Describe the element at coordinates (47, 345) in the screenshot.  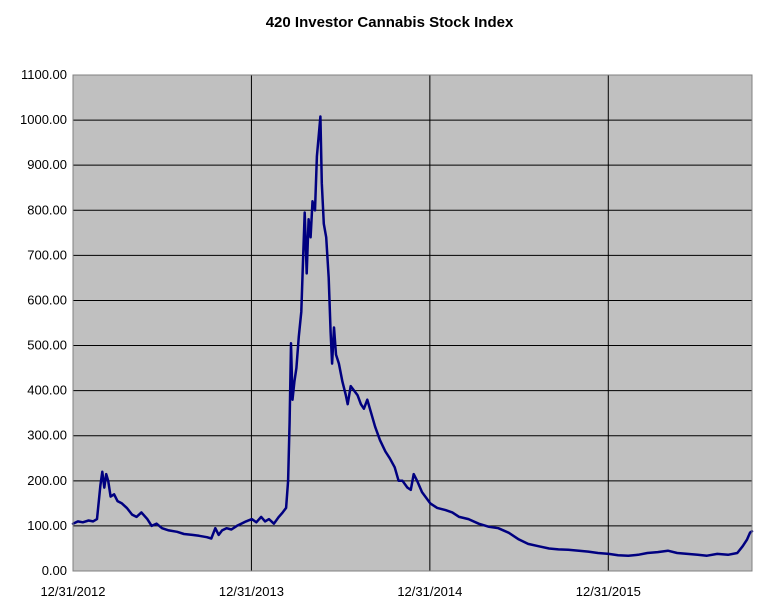
I see `y-tick-label: 500.00` at that location.